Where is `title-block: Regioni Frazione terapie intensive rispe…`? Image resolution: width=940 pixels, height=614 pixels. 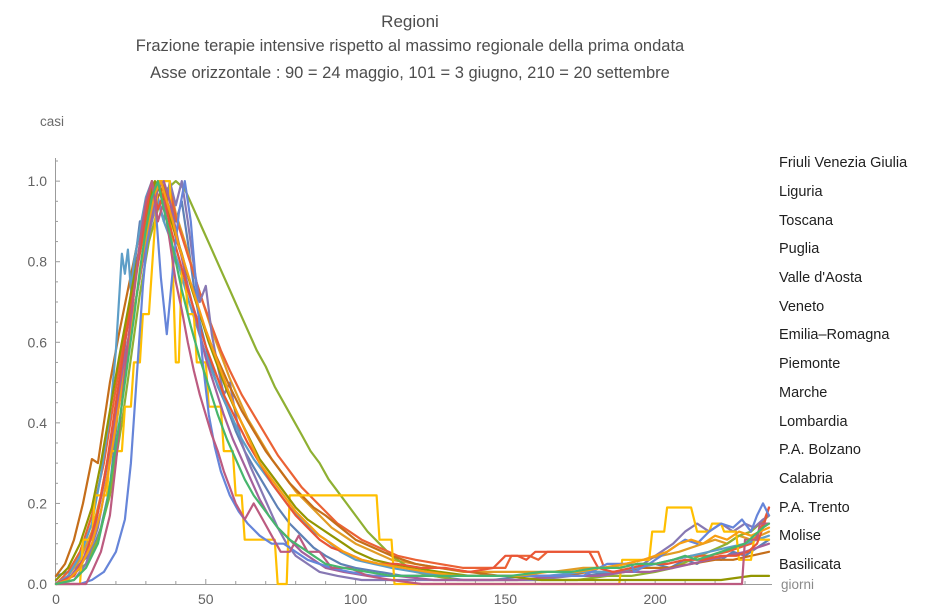
title-block: Regioni Frazione terapie intensive rispe… is located at coordinates (410, 48).